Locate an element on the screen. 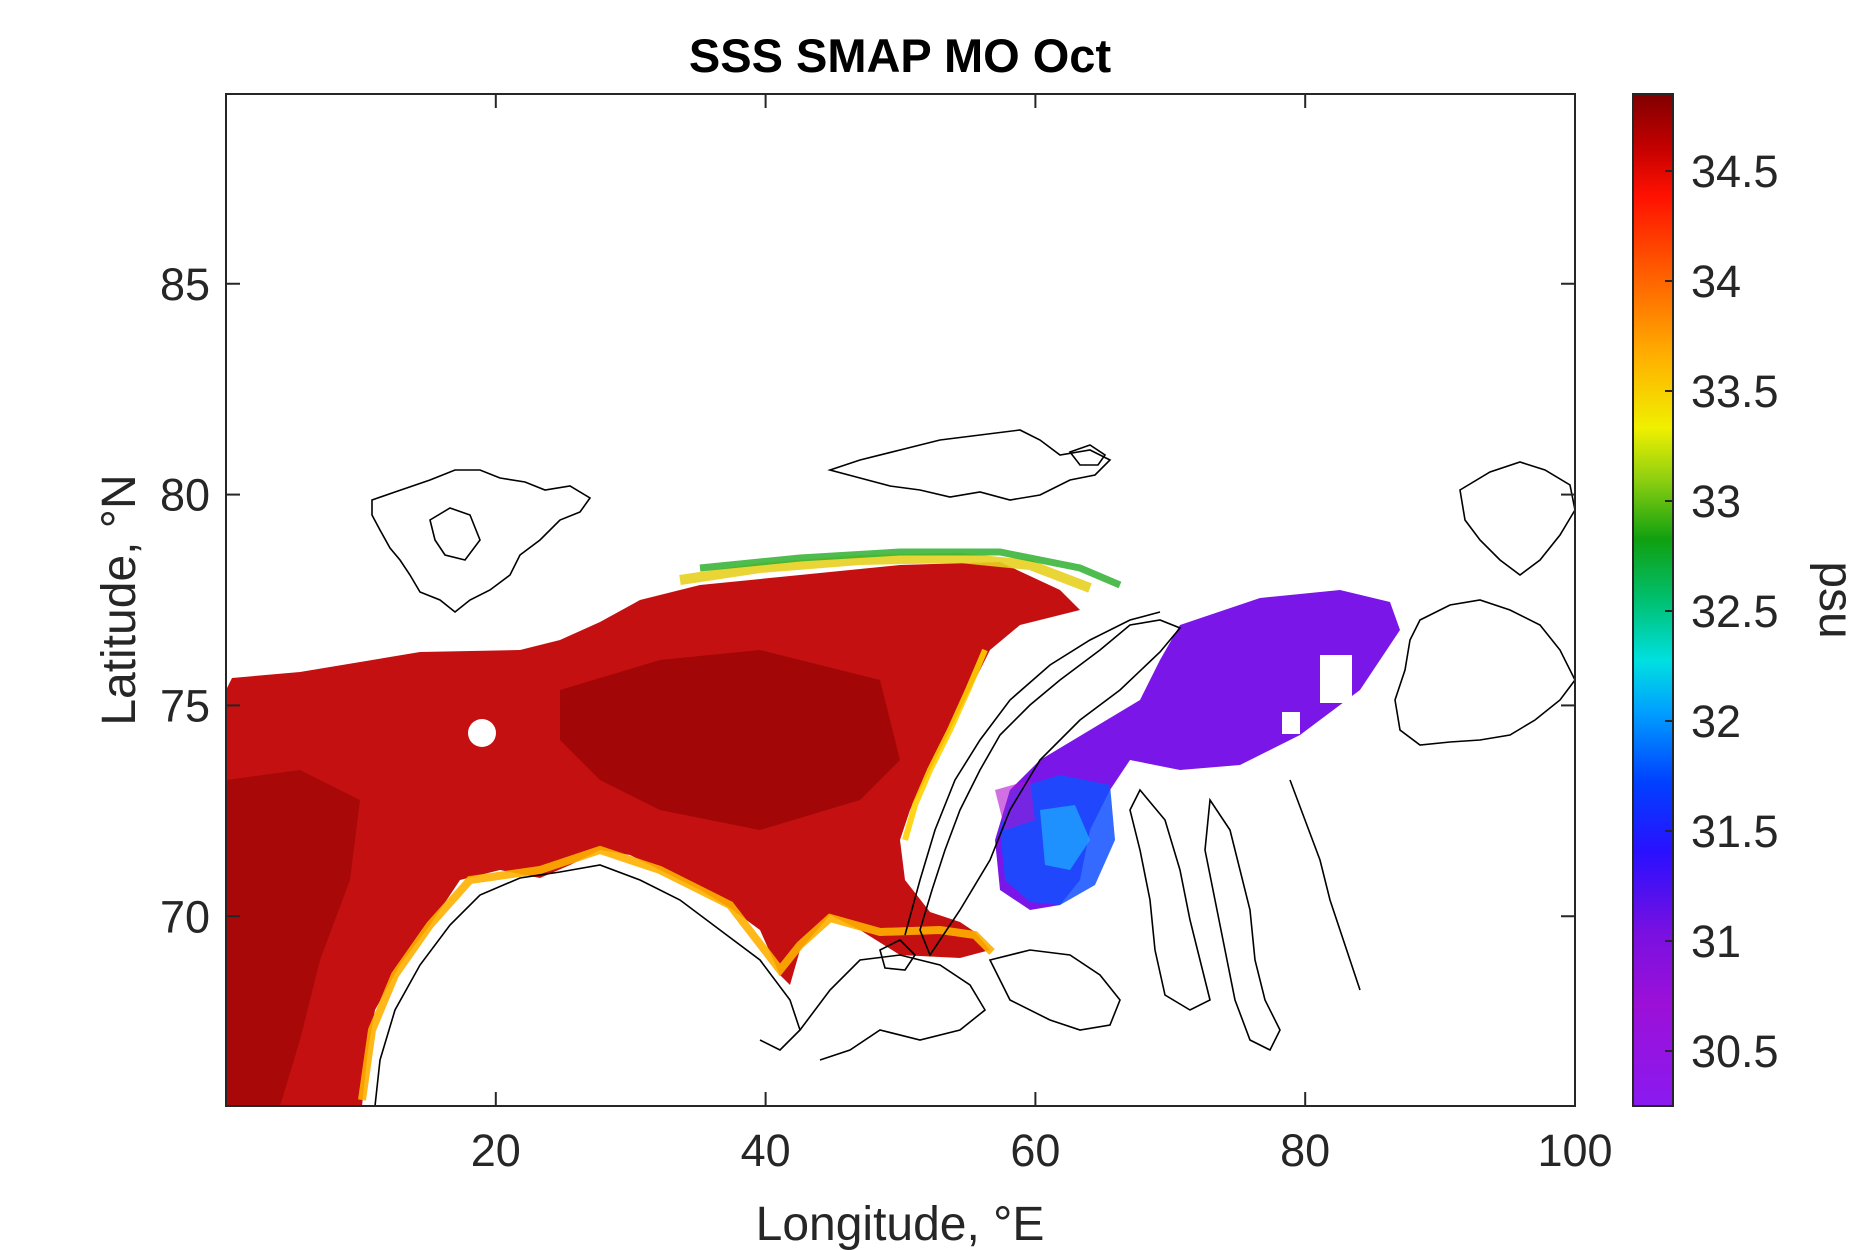 The image size is (1875, 1250). island-gap-small is located at coordinates (1291, 723).